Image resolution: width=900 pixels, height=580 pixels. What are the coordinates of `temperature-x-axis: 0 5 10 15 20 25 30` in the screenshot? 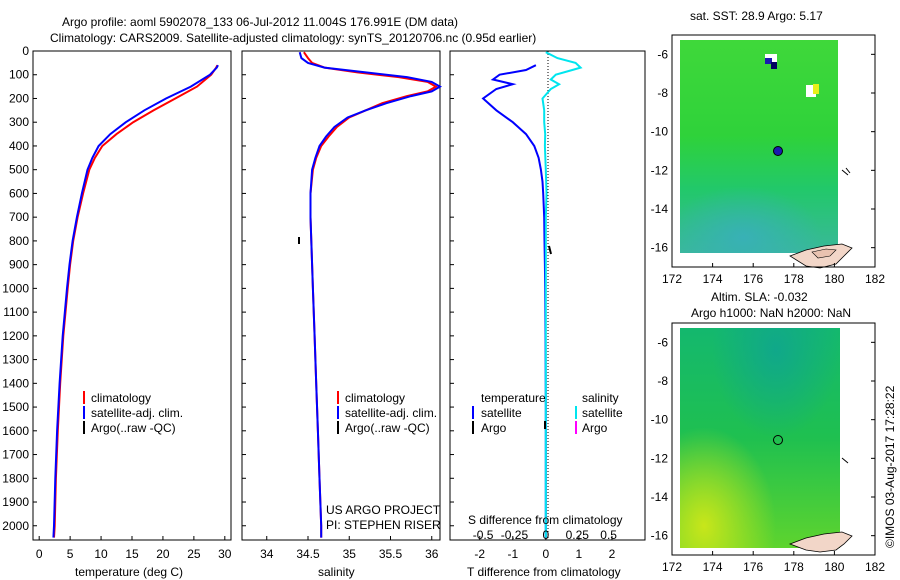 It's located at (134, 548).